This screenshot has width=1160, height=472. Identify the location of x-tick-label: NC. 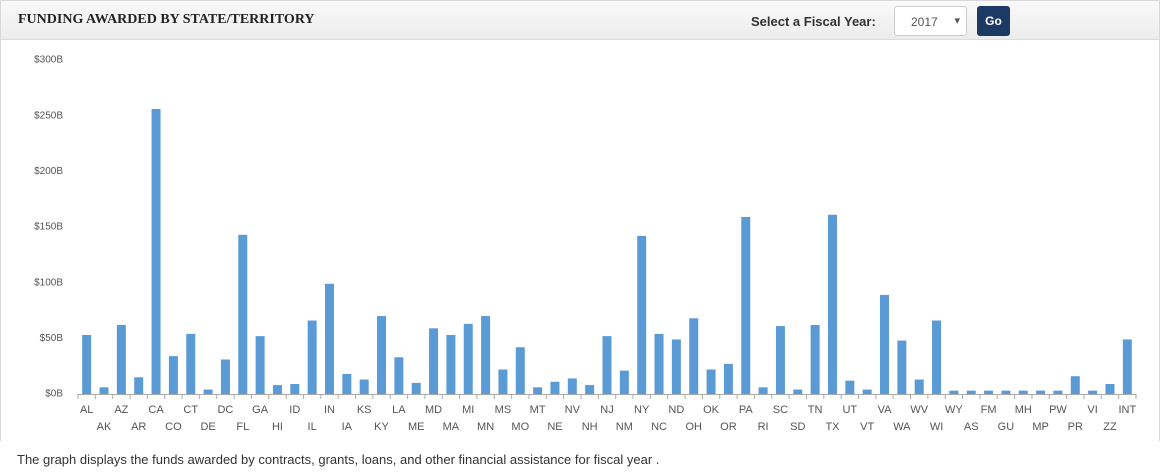
(659, 427).